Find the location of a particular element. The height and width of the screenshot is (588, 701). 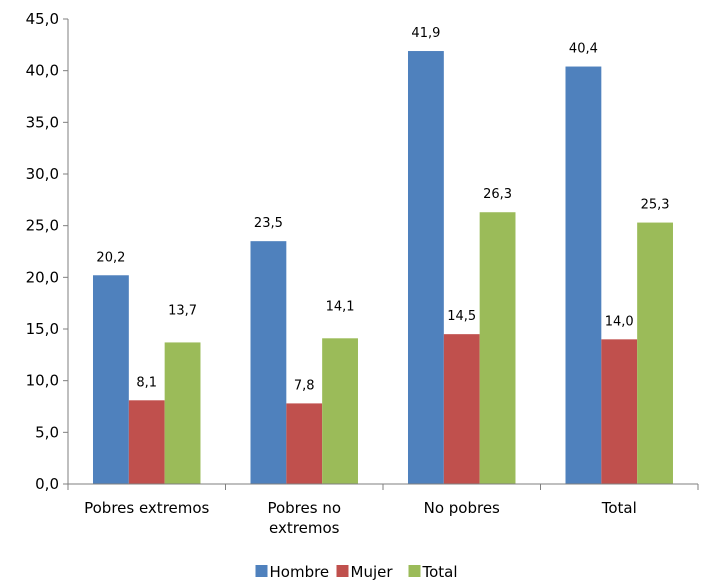

y-tick-label: 15,0 is located at coordinates (42, 329).